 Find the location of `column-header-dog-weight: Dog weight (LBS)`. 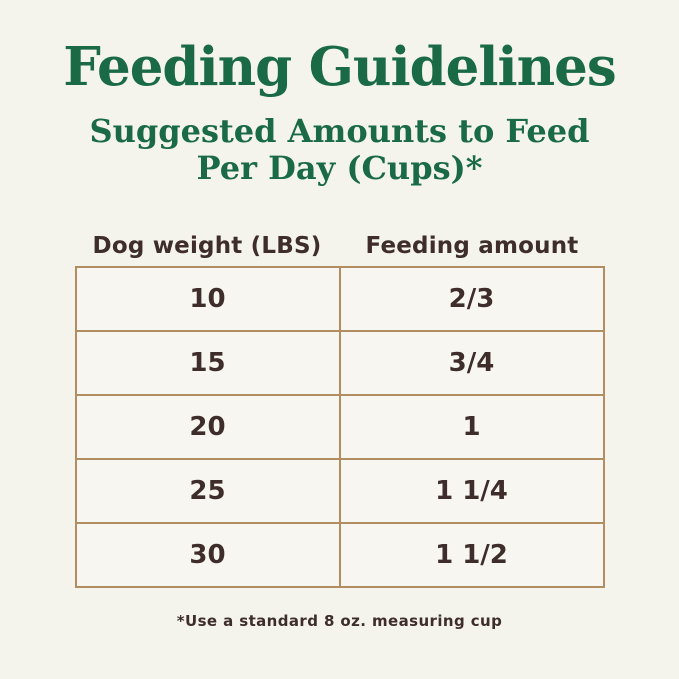

column-header-dog-weight: Dog weight (LBS) is located at coordinates (207, 245).